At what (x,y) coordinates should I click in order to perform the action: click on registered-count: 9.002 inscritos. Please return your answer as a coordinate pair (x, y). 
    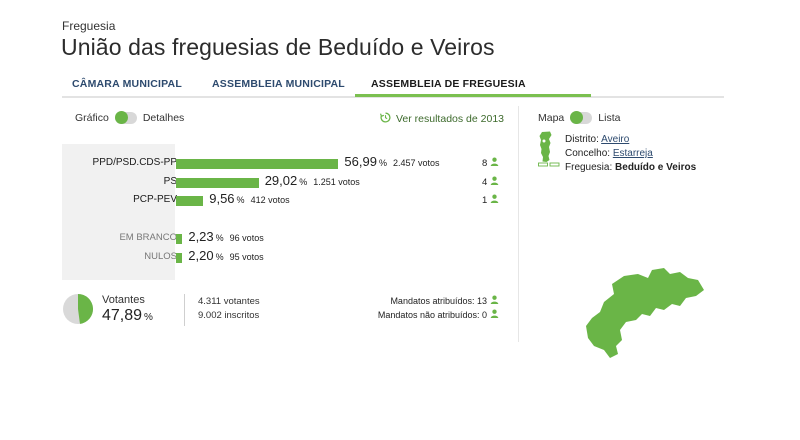
    Looking at the image, I should click on (229, 315).